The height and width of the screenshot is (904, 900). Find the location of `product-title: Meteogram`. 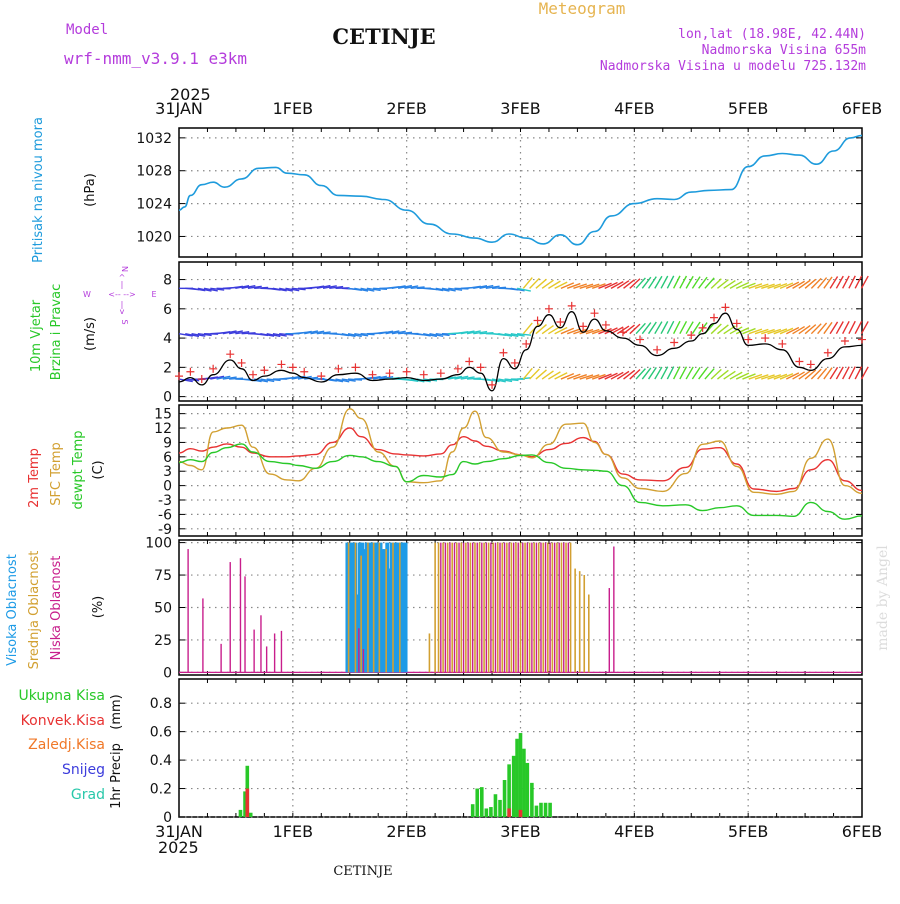

product-title: Meteogram is located at coordinates (582, 9).